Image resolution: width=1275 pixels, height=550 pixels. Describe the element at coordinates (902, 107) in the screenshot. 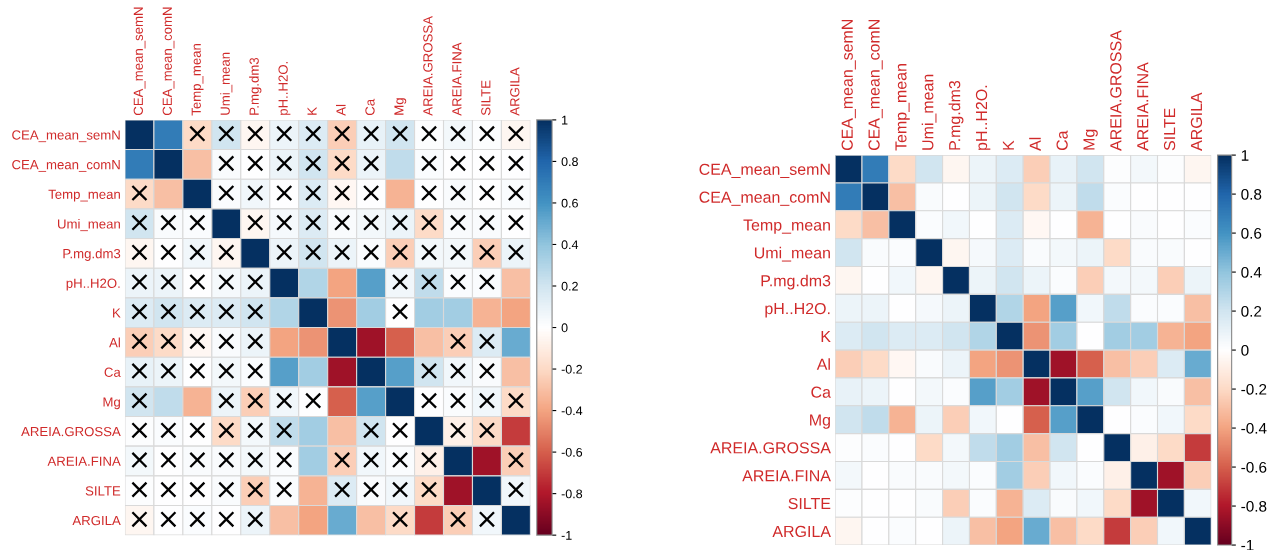

I see `x-tick-label: Temp_mean` at that location.